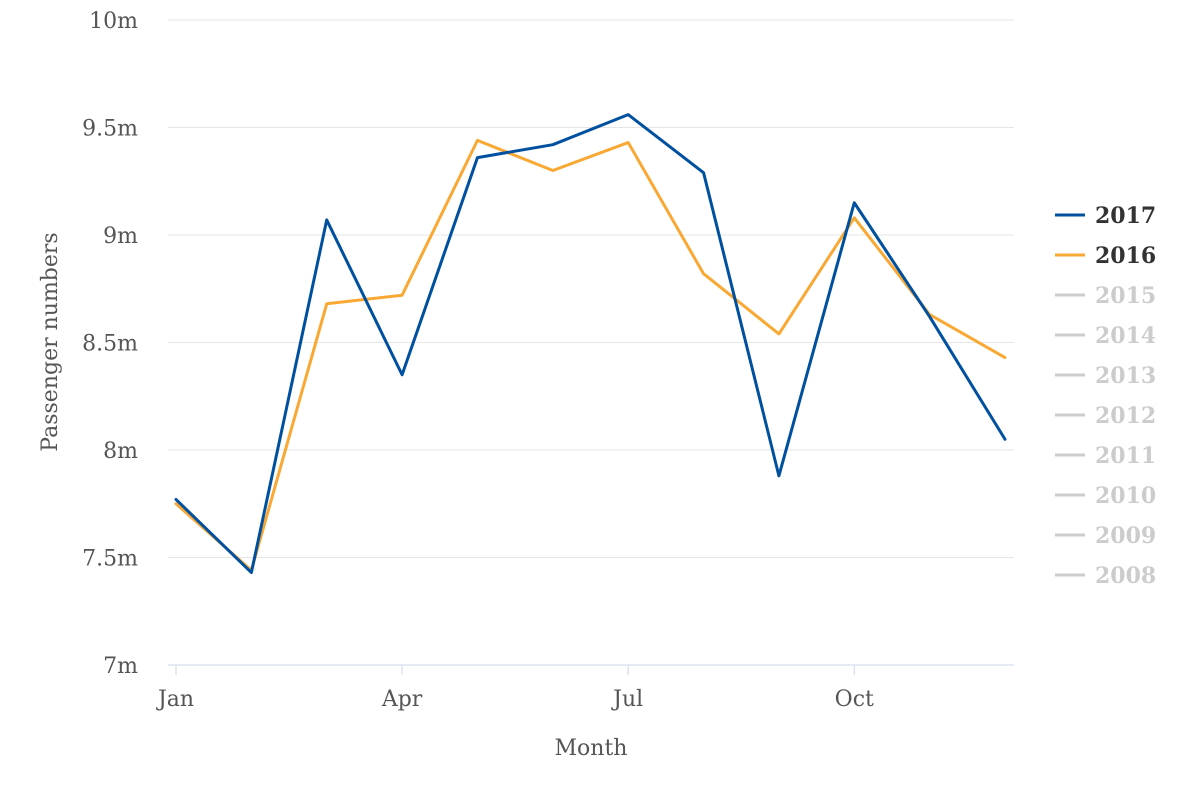 Image resolution: width=1200 pixels, height=800 pixels. Describe the element at coordinates (1125, 256) in the screenshot. I see `legend-label: 2016` at that location.